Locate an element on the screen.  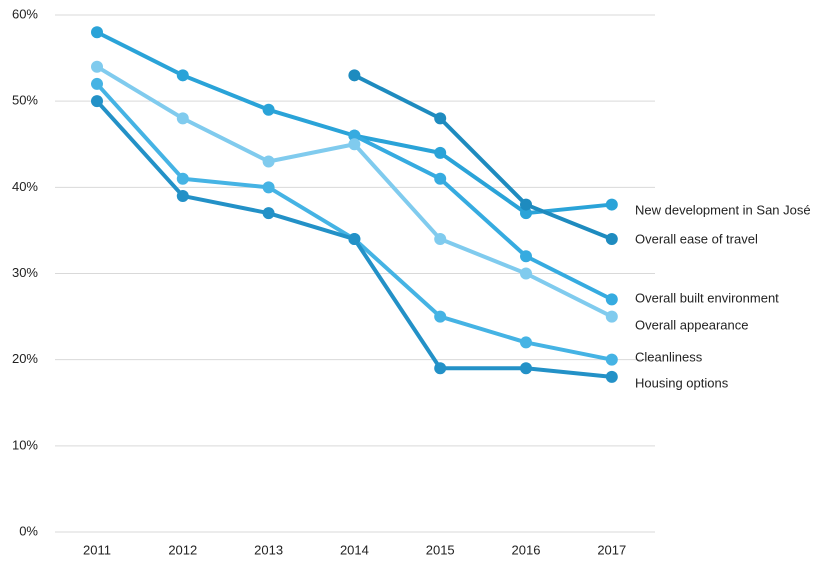
y-tick-label: 60% is located at coordinates (25, 13).